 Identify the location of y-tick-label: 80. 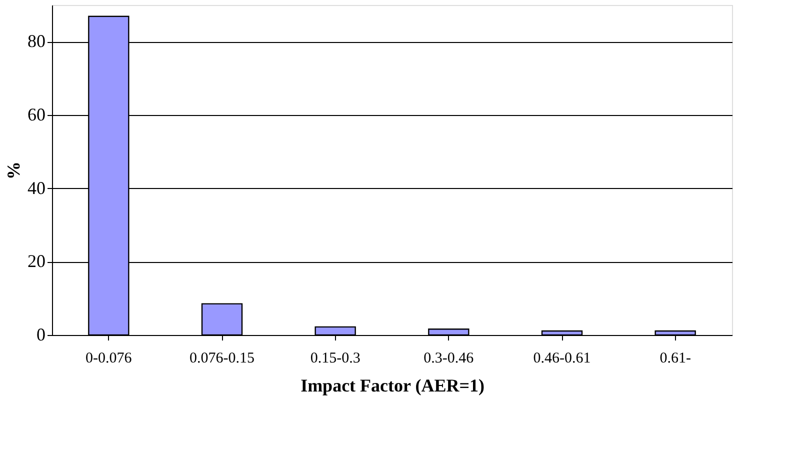
(37, 41).